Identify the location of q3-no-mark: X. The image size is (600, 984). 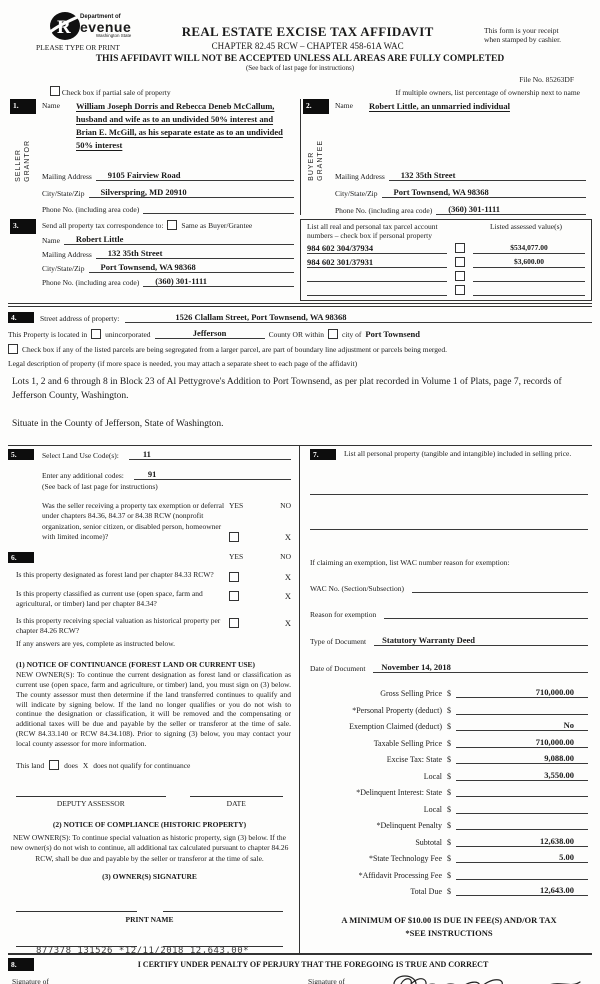
(287, 623).